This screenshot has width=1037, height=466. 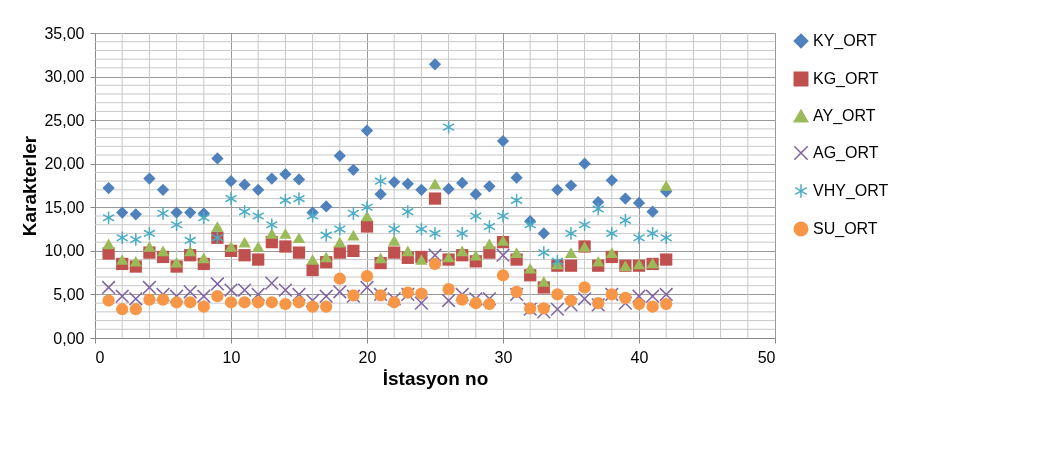 What do you see at coordinates (69, 338) in the screenshot?
I see `y-tick-label: 0,00` at bounding box center [69, 338].